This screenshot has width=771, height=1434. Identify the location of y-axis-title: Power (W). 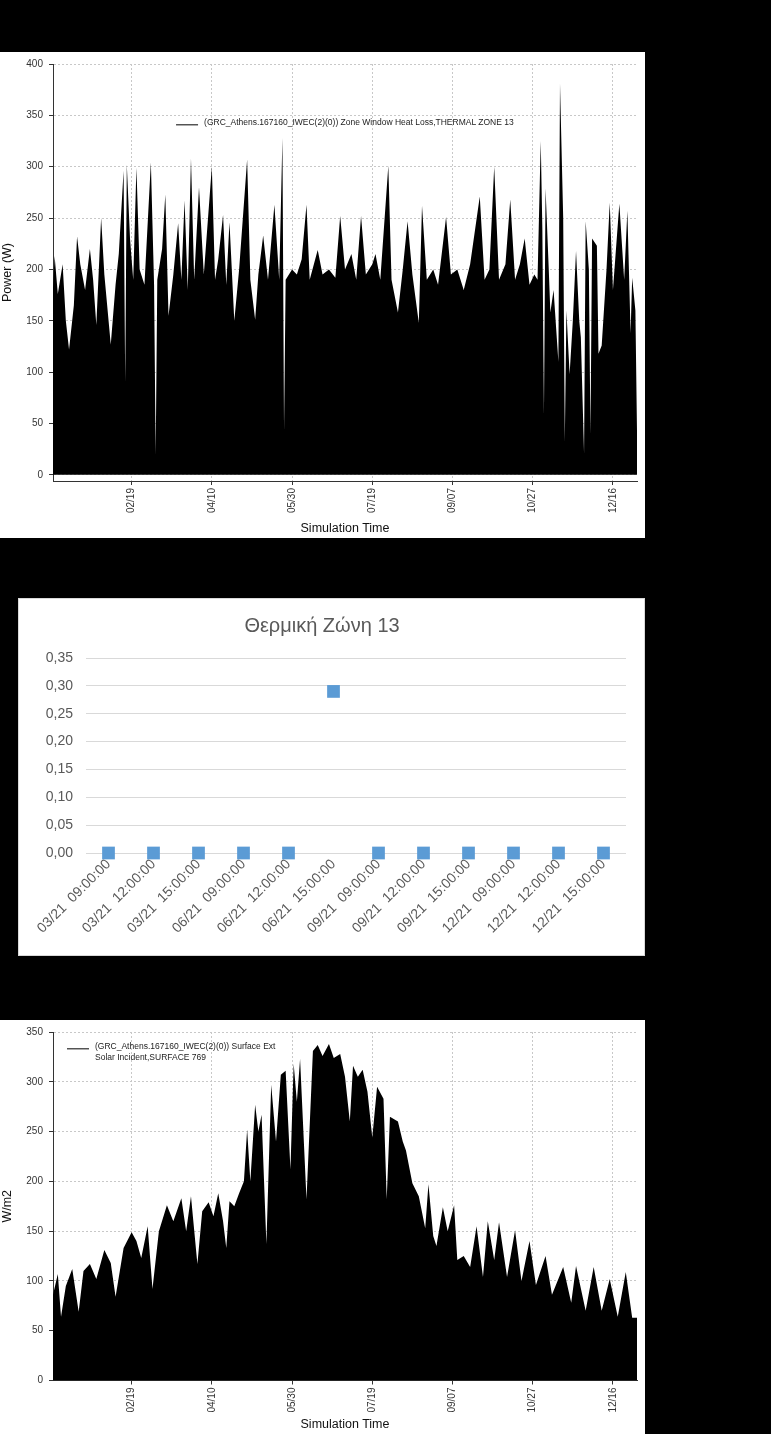
(7, 272).